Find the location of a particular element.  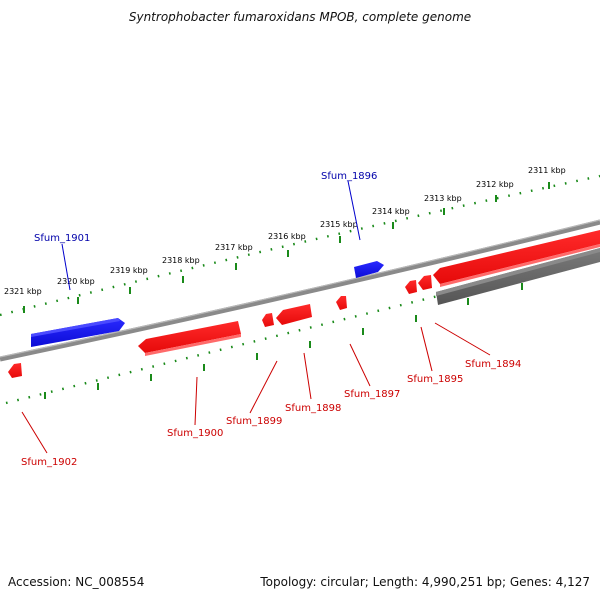

gene-label-sfum-1901: Sfum_1901 is located at coordinates (62, 238).